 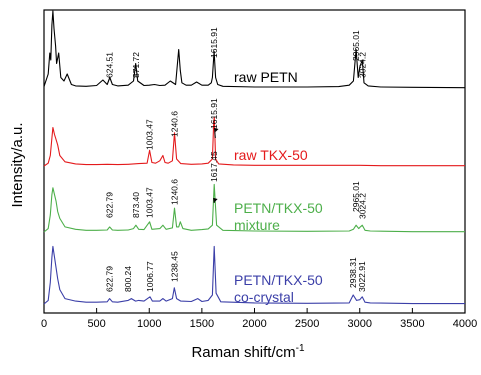 I want to click on peak-label: 2938.31, so click(x=353, y=272).